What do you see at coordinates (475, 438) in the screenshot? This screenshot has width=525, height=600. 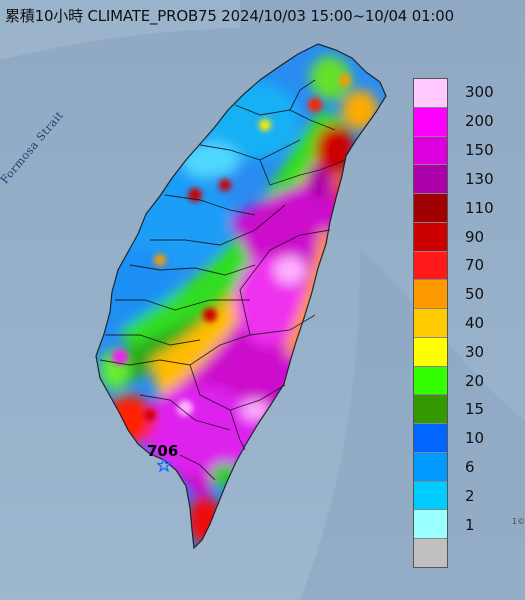 I see `legend-label: 10` at bounding box center [475, 438].